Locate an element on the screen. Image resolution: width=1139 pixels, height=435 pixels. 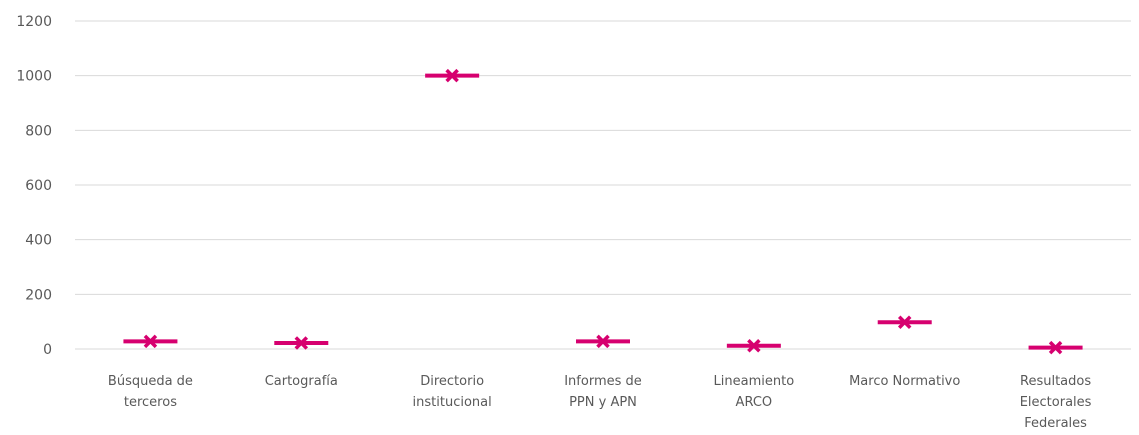
x-tick-label: Directorio institucional is located at coordinates (452, 392).